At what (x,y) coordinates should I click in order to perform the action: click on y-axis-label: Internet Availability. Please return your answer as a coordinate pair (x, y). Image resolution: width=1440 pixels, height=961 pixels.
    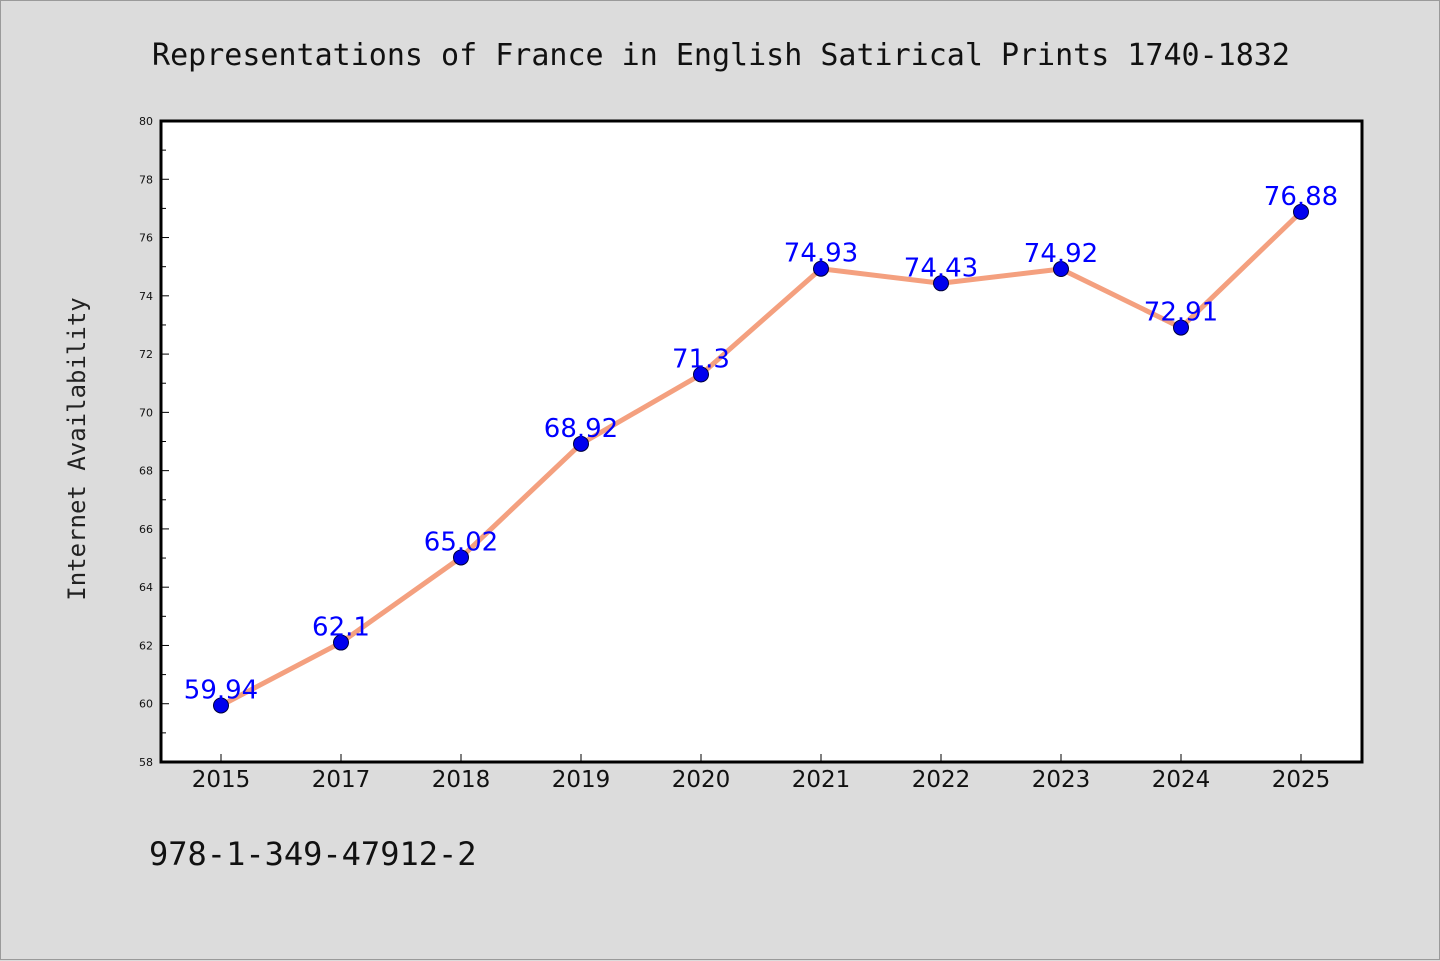
    Looking at the image, I should click on (77, 448).